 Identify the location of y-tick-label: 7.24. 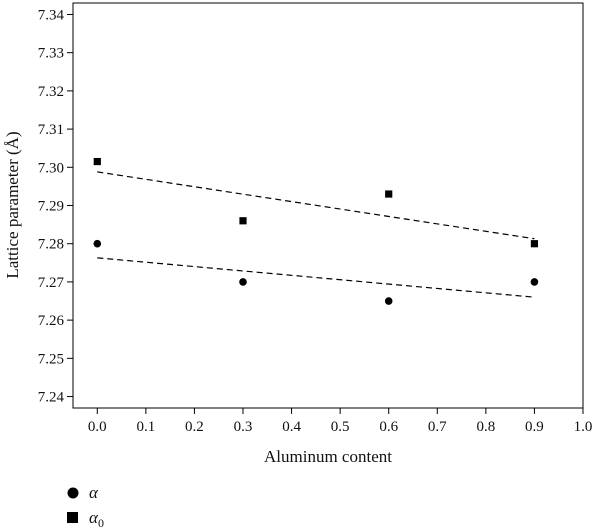
(51, 398).